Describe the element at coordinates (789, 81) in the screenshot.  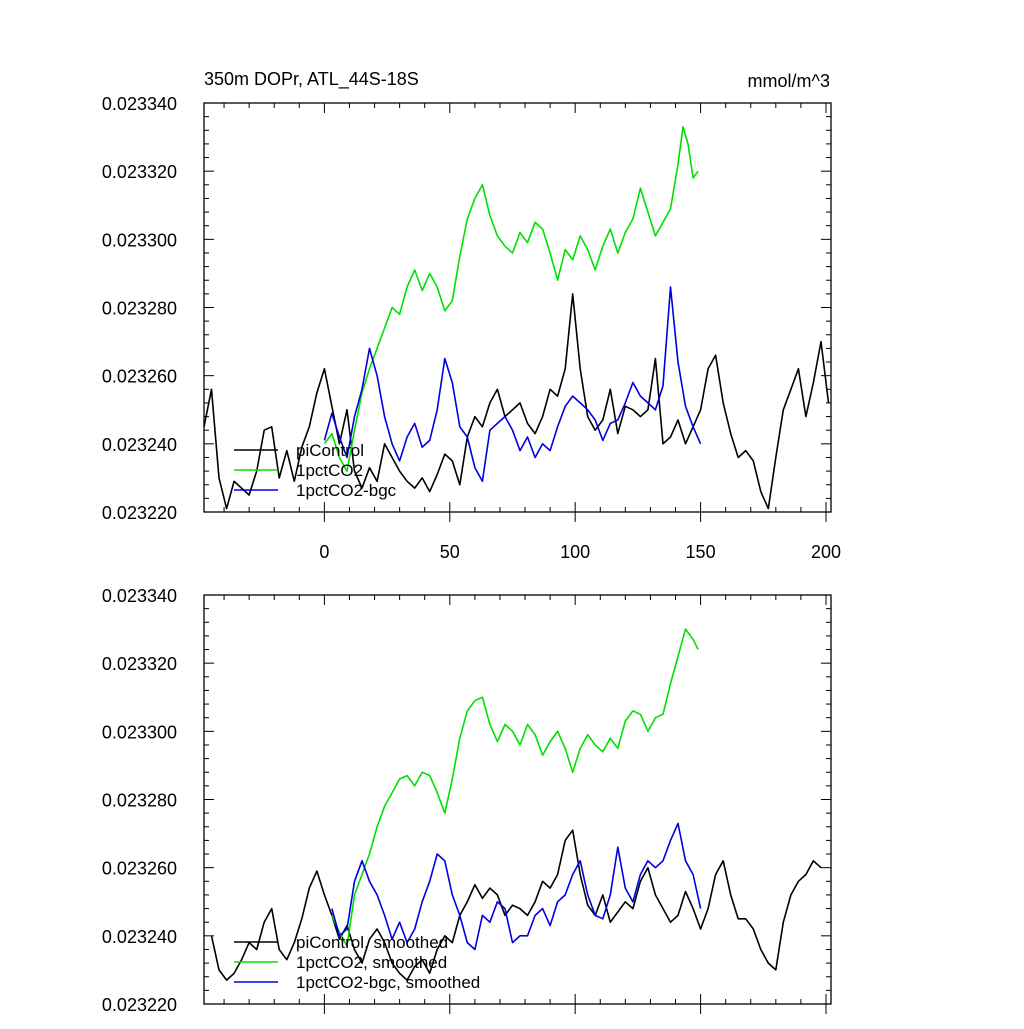
I see `chart-units-label: mmol/m^3` at that location.